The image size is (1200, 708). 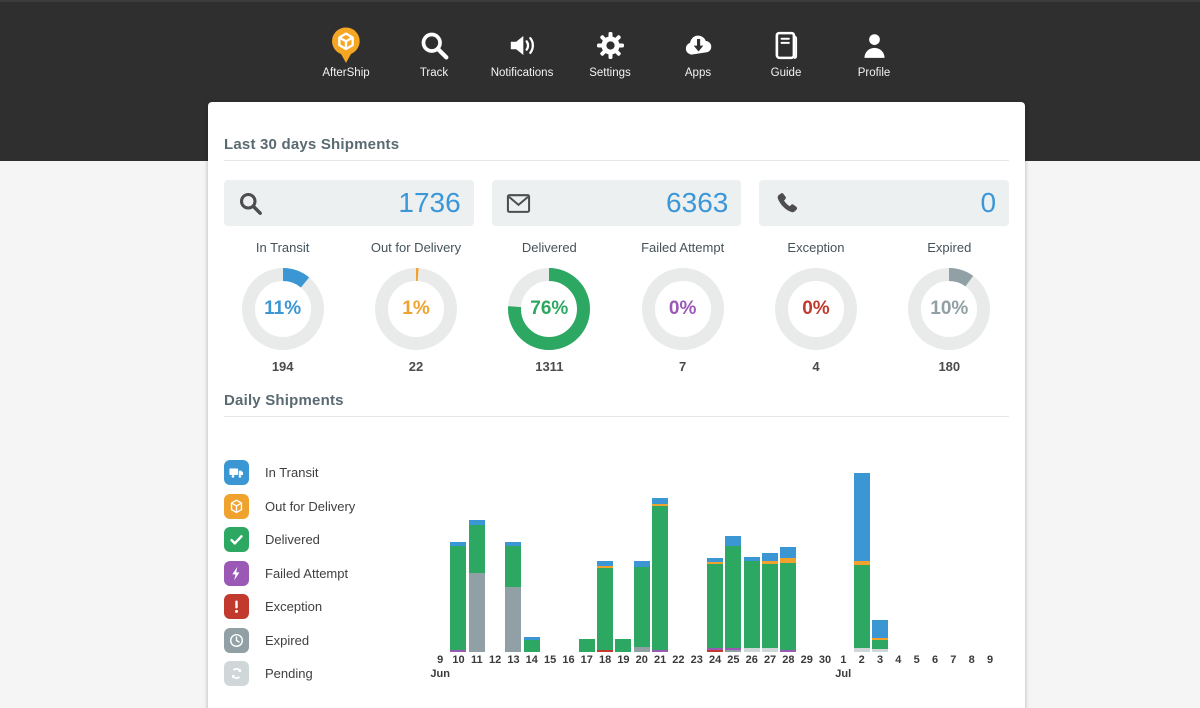 What do you see at coordinates (683, 366) in the screenshot?
I see `status-count: 7` at bounding box center [683, 366].